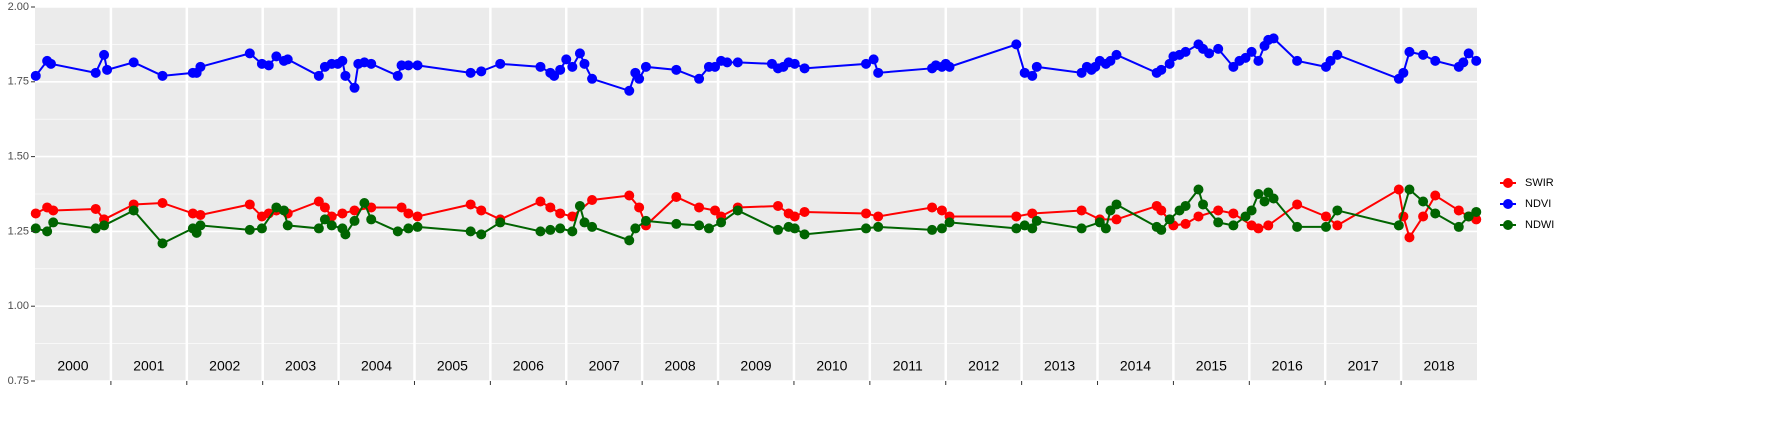  I want to click on year-label: 2010, so click(831, 366).